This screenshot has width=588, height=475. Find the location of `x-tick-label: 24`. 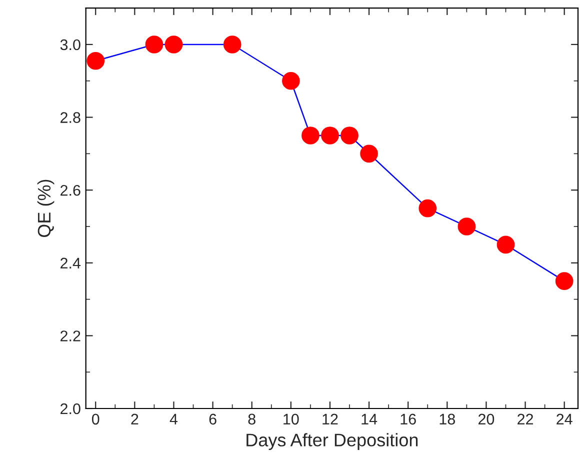

x-tick-label: 24 is located at coordinates (564, 419).